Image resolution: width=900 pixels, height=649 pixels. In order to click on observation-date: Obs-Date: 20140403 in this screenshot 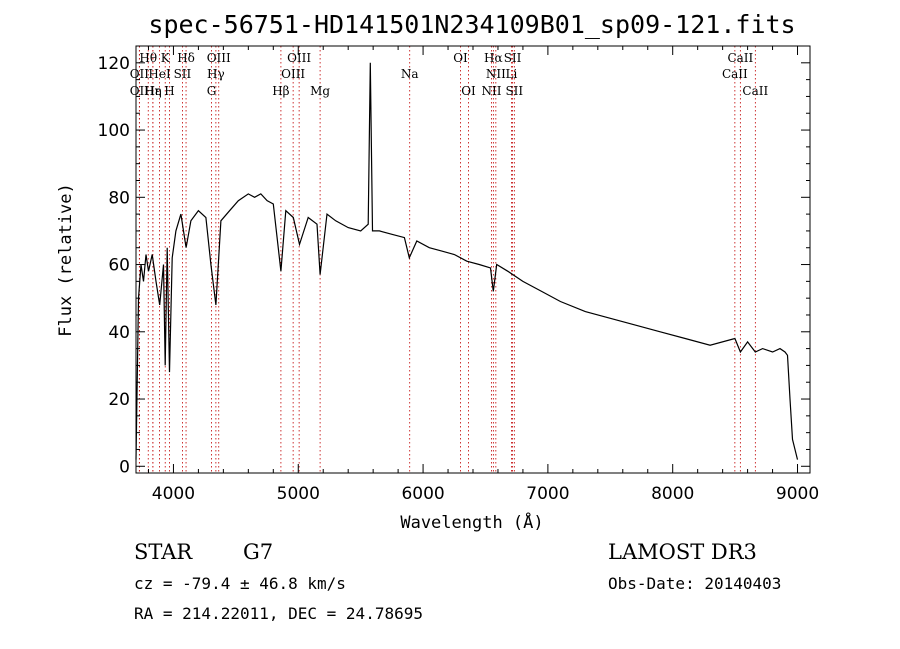, I will do `click(695, 583)`.